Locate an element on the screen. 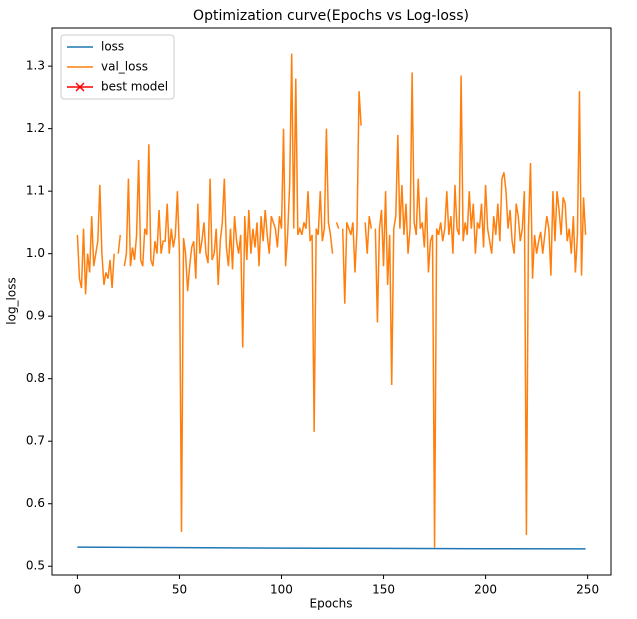  x-tick-label: 200 is located at coordinates (485, 590).